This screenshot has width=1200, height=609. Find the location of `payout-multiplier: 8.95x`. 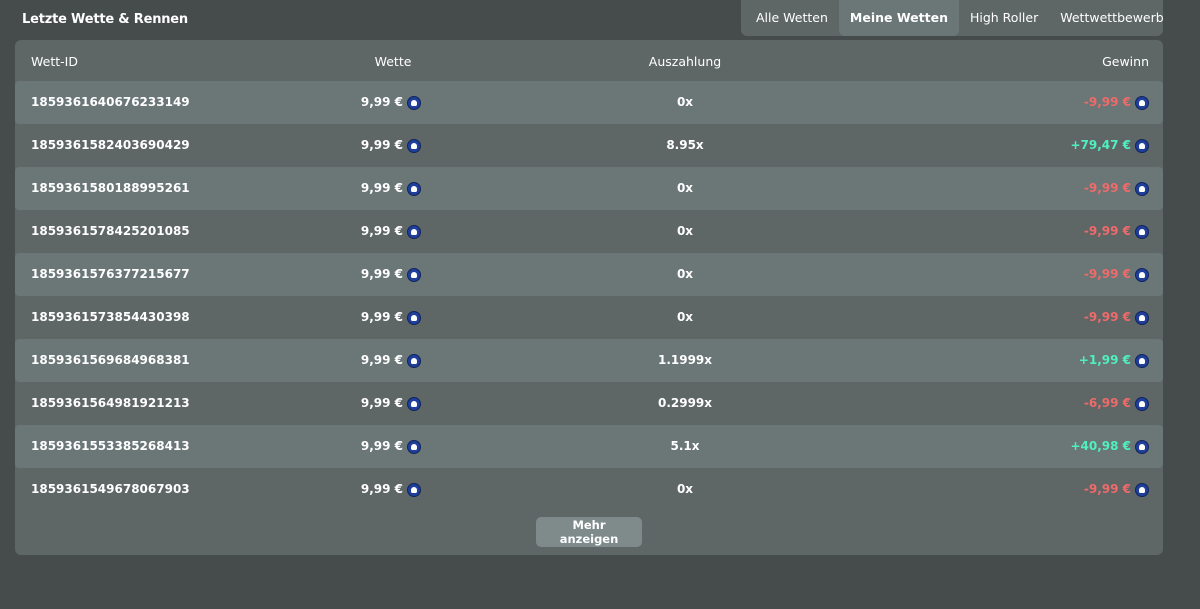

payout-multiplier: 8.95x is located at coordinates (685, 145).